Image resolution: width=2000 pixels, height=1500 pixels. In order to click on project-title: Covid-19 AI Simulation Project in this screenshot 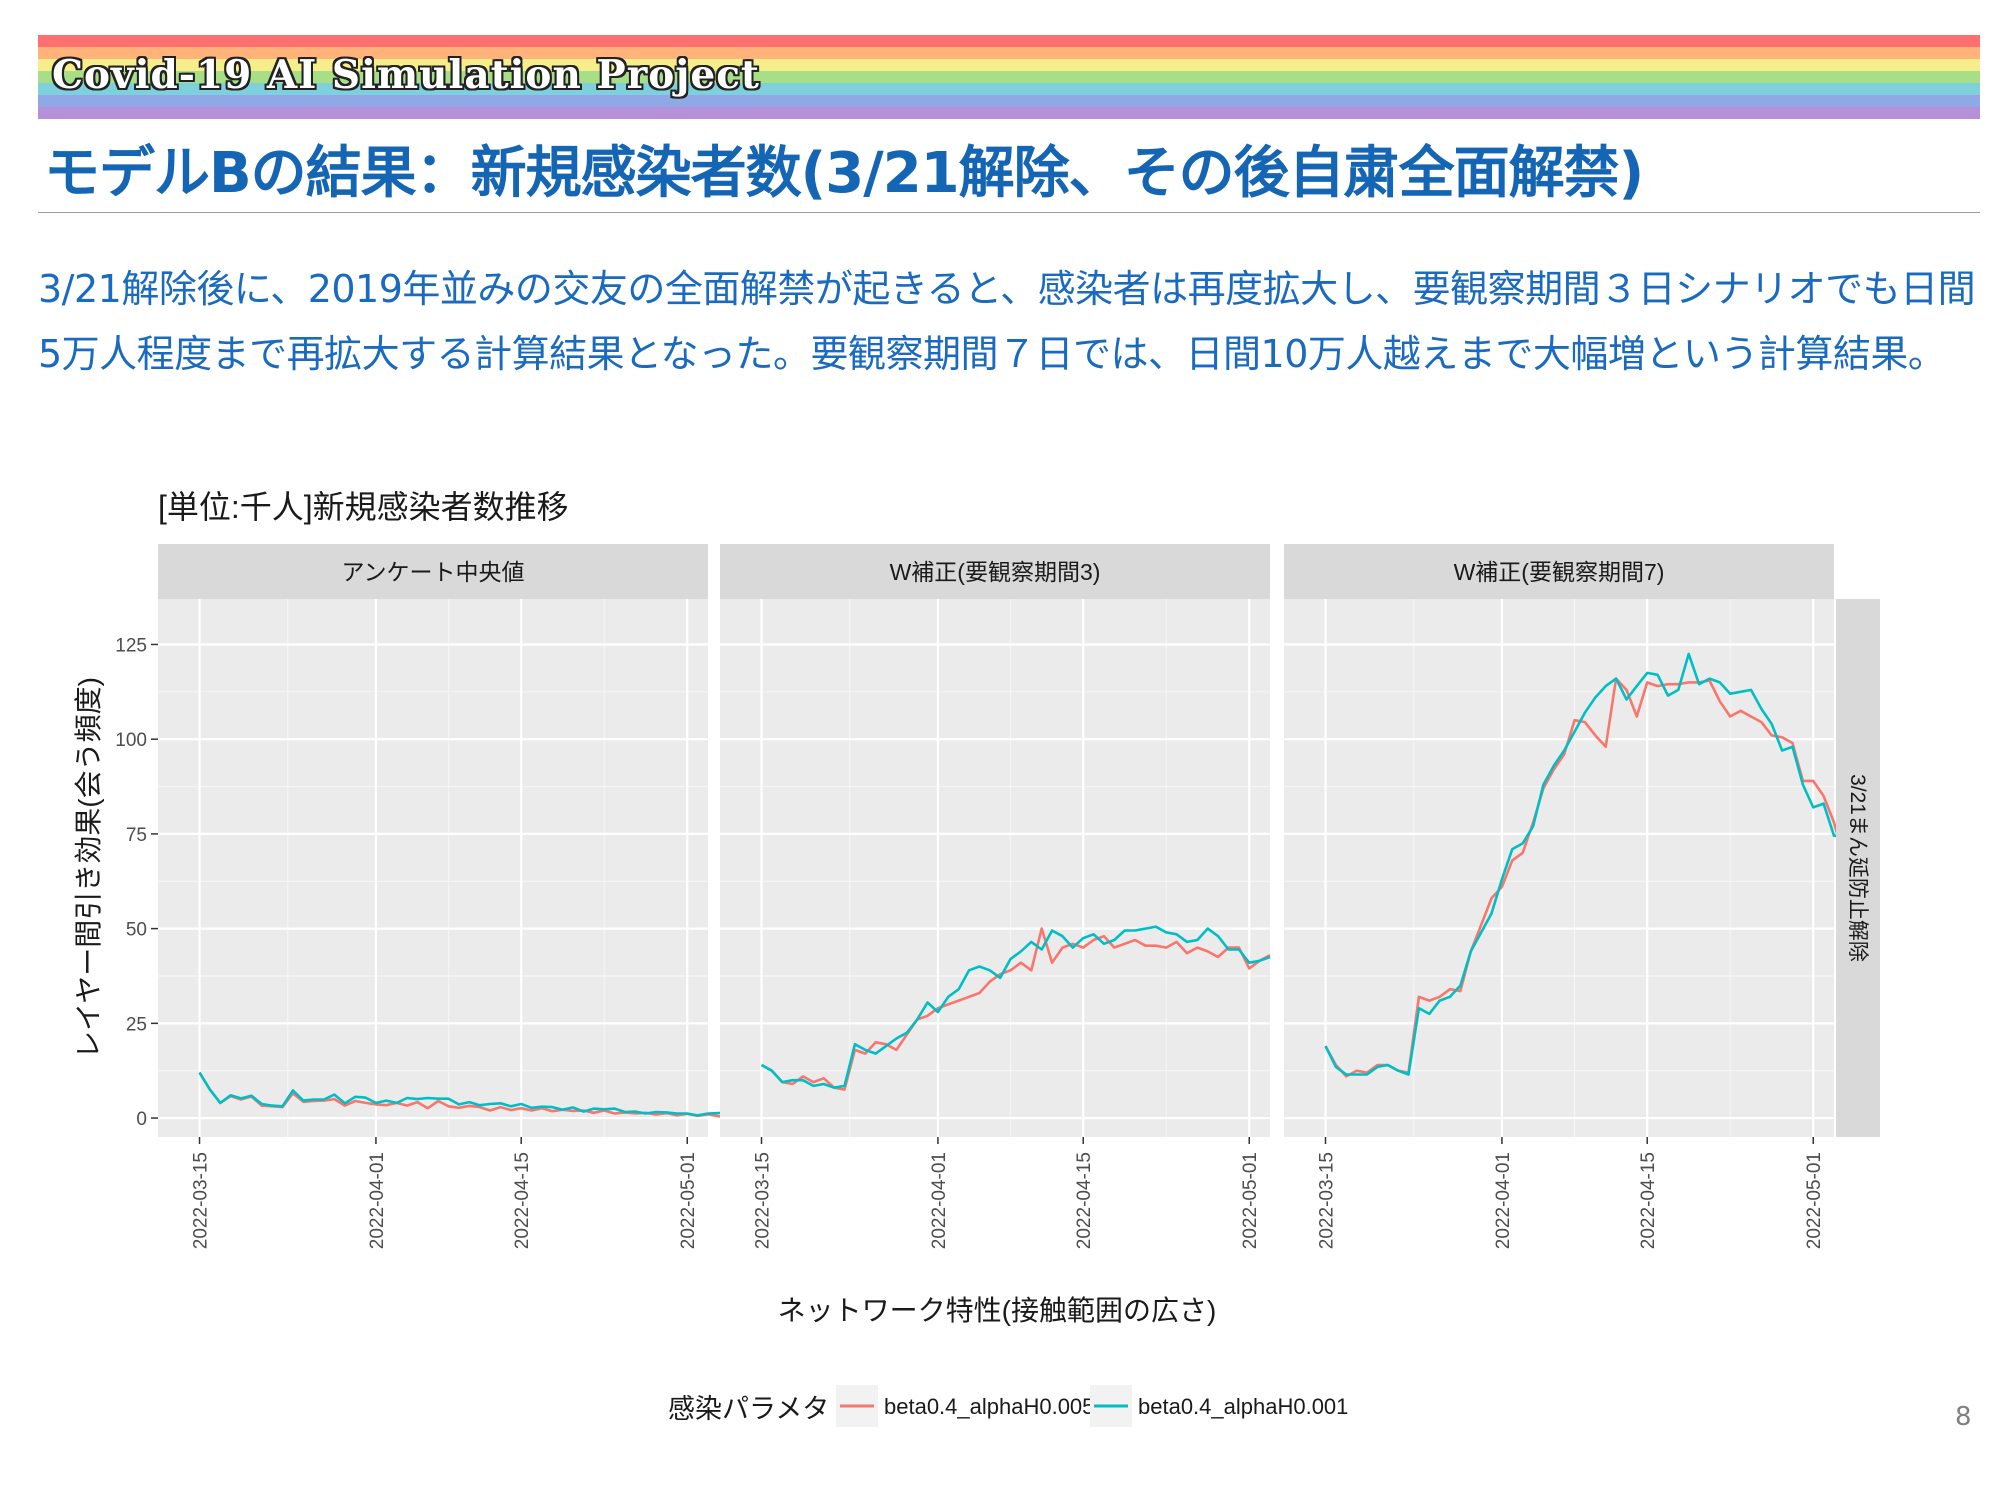, I will do `click(406, 75)`.